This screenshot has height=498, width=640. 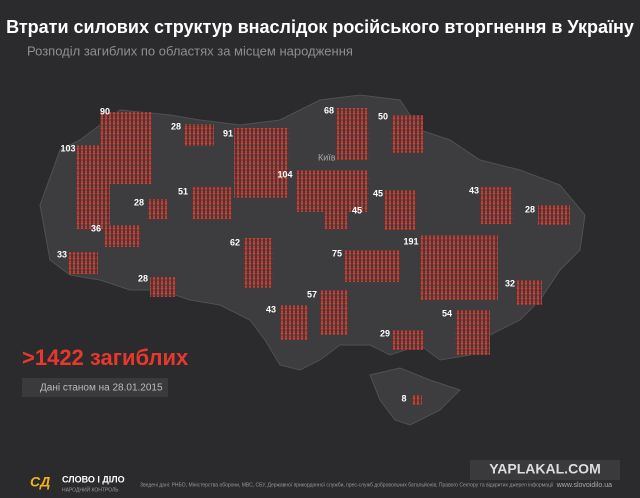 What do you see at coordinates (510, 283) in the screenshot?
I see `region-count: 32` at bounding box center [510, 283].